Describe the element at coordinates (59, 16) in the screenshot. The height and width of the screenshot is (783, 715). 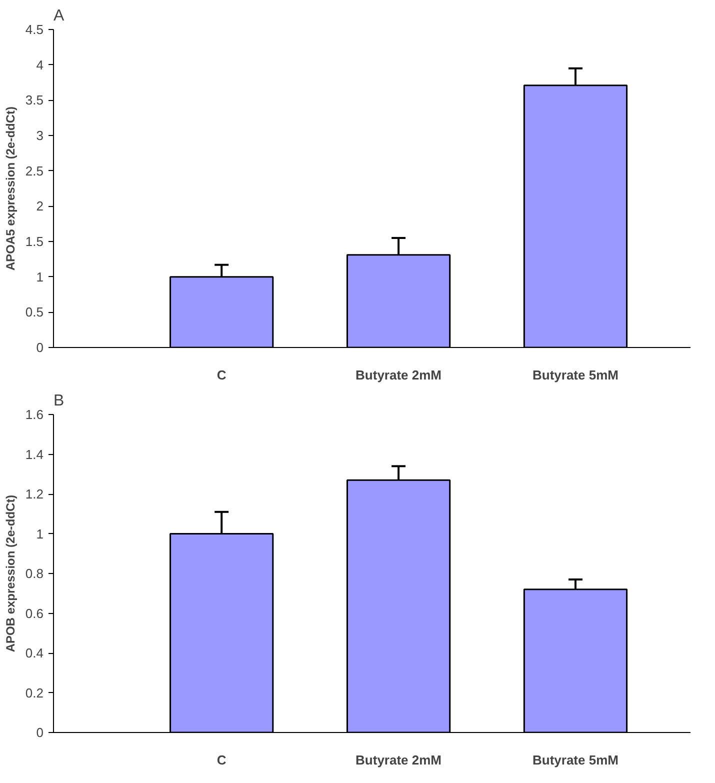
I see `chart-title: A` at that location.